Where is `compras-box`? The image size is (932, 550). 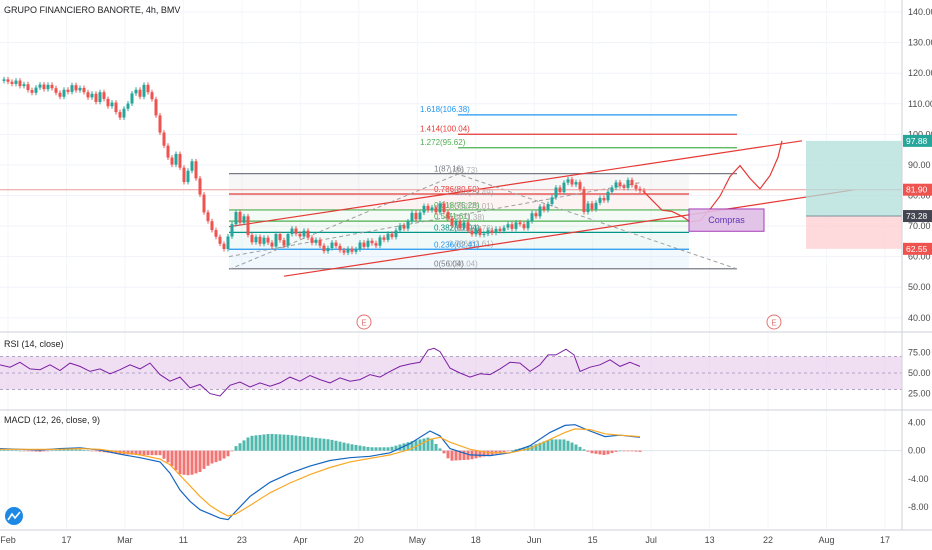 compras-box is located at coordinates (726, 220).